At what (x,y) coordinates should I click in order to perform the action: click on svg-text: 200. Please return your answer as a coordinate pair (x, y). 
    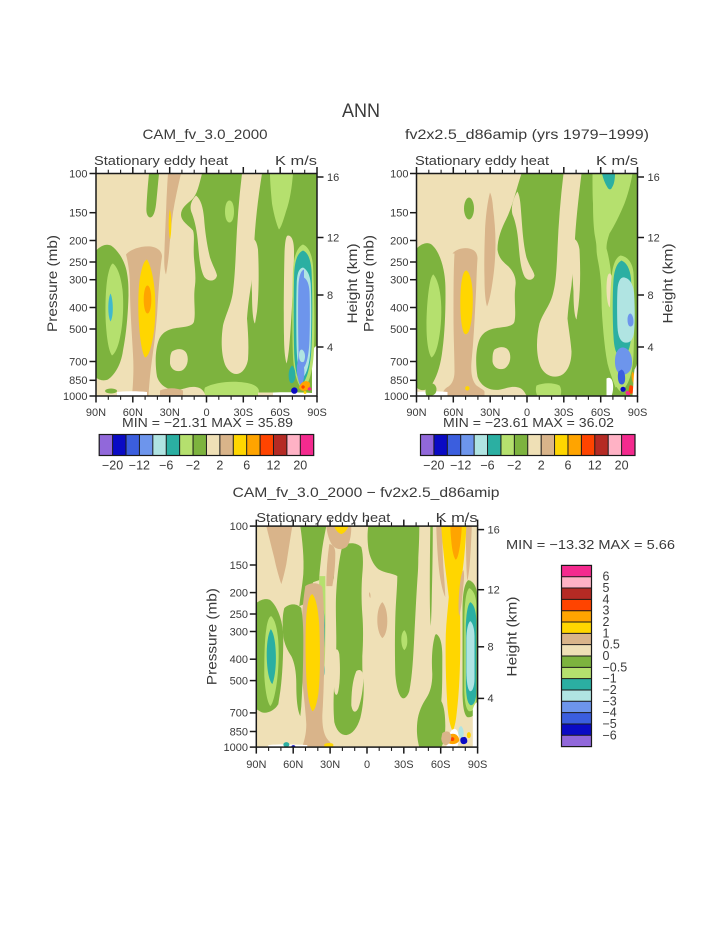
    Looking at the image, I should click on (239, 593).